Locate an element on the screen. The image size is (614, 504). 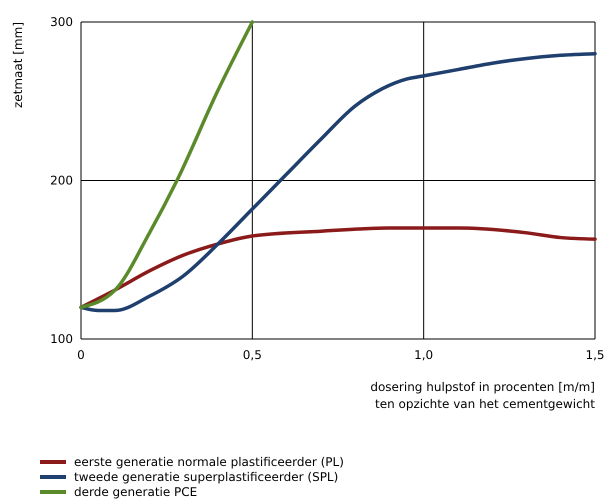
y-axis-title: zetmaat [mm] is located at coordinates (18, 65).